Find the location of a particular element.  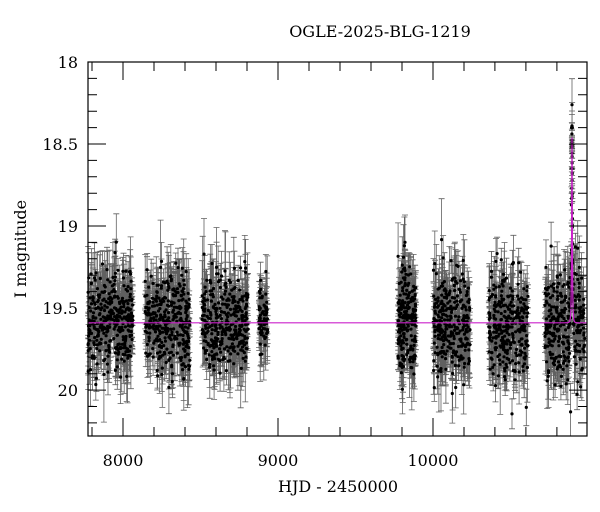

y-tick-label: 19 is located at coordinates (68, 226).